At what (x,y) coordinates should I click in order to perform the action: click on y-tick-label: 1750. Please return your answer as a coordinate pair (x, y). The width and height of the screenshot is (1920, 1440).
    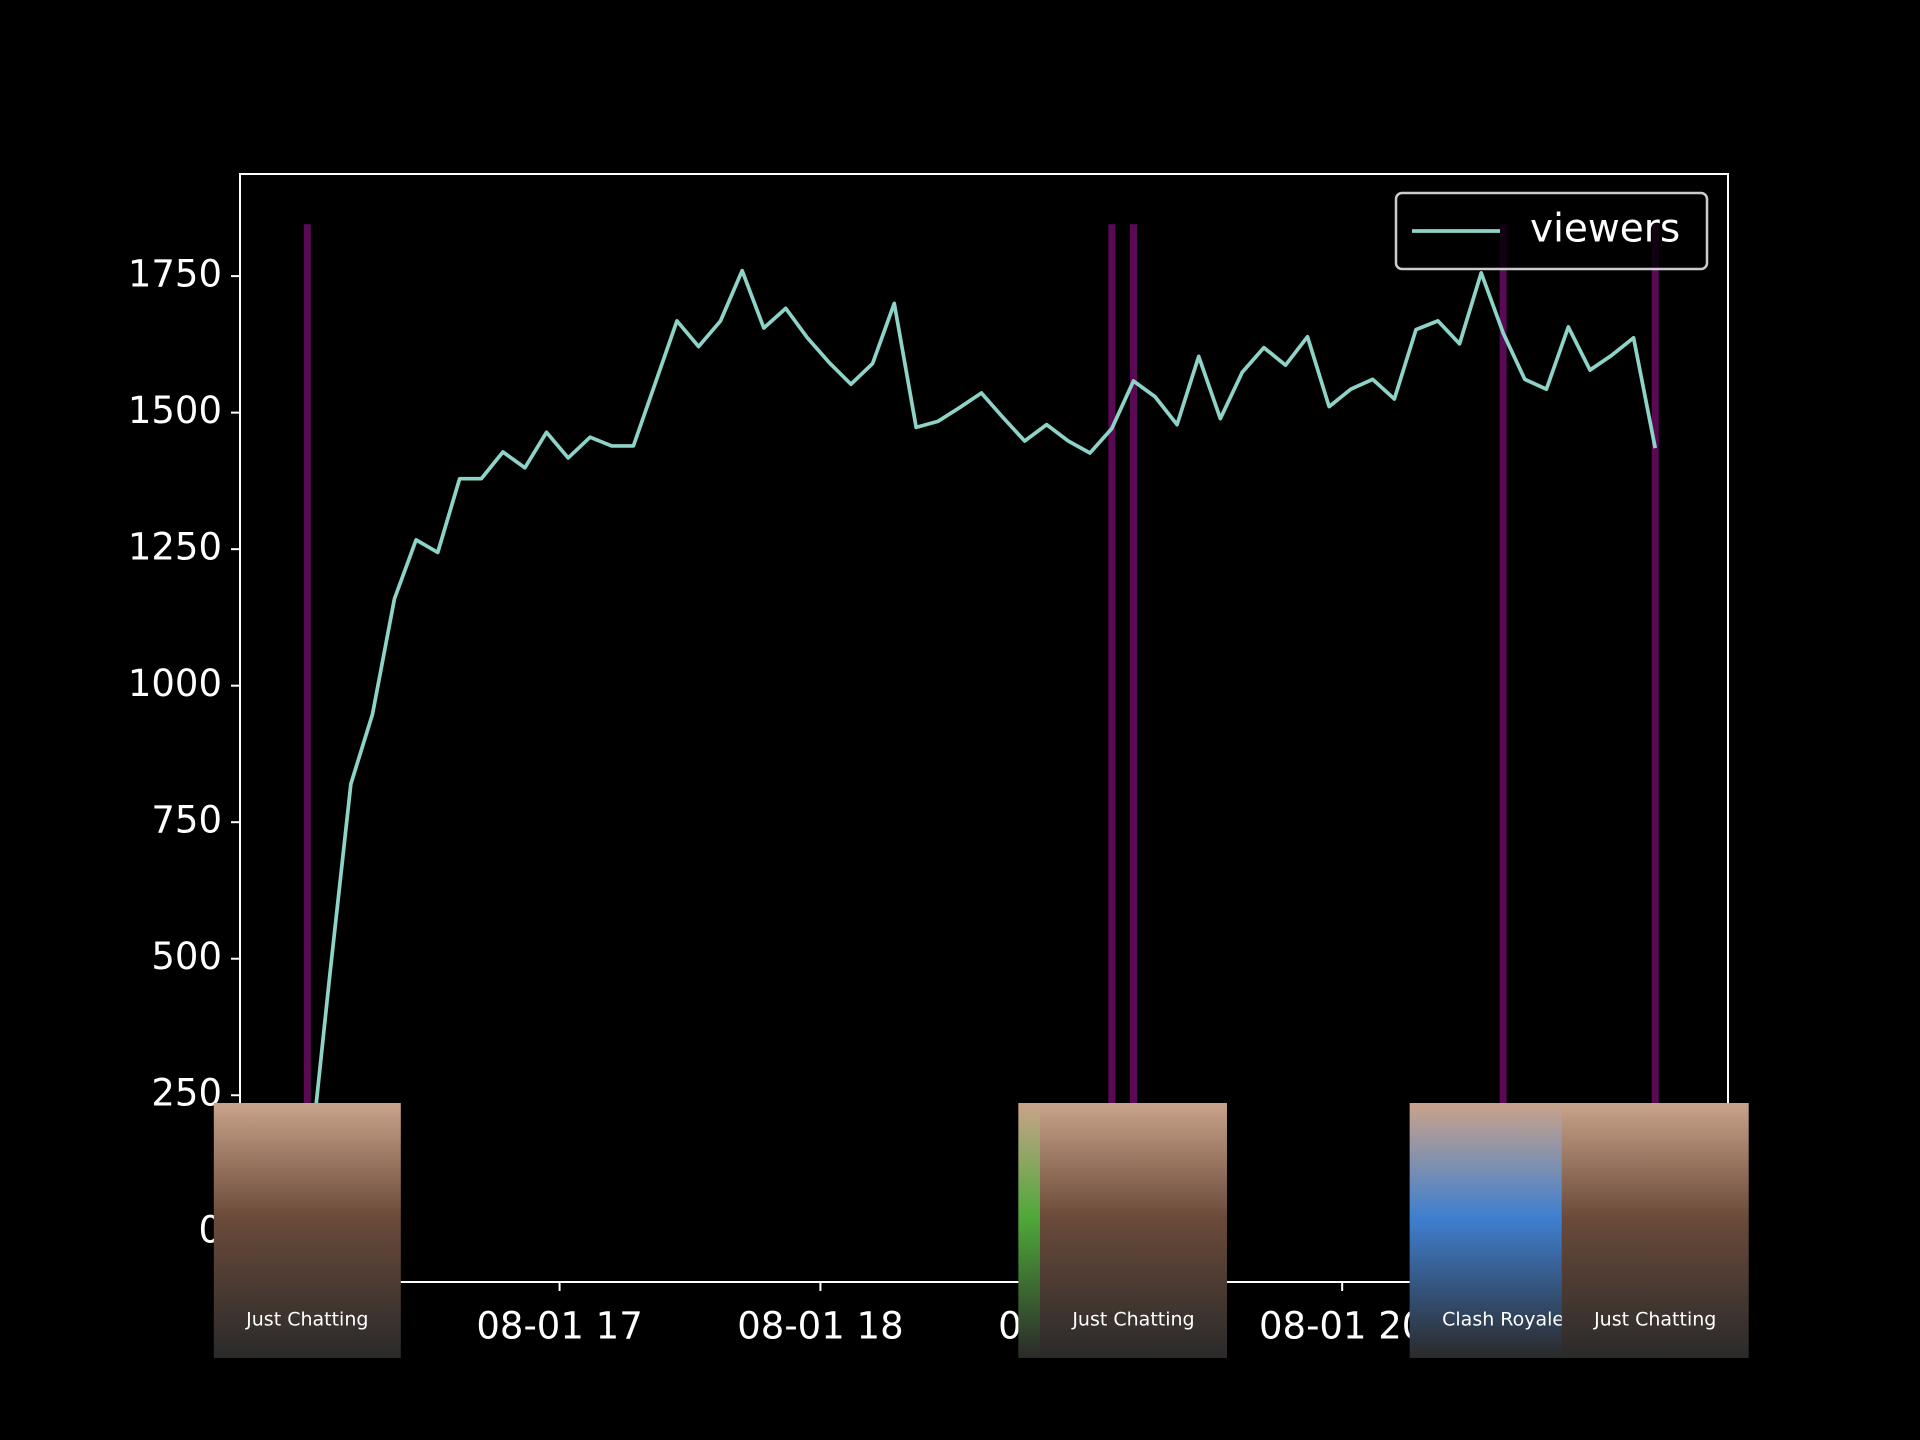
    Looking at the image, I should click on (175, 274).